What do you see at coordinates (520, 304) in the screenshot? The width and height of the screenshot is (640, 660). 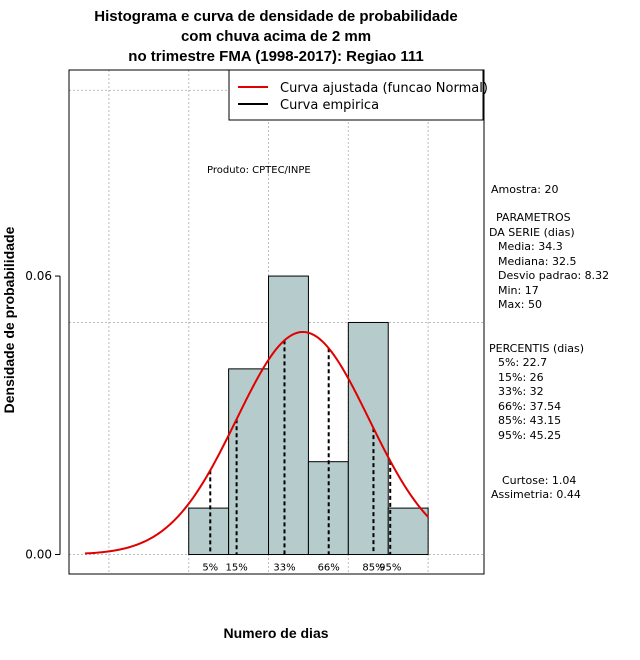 I see `stat-max: Max: 50` at bounding box center [520, 304].